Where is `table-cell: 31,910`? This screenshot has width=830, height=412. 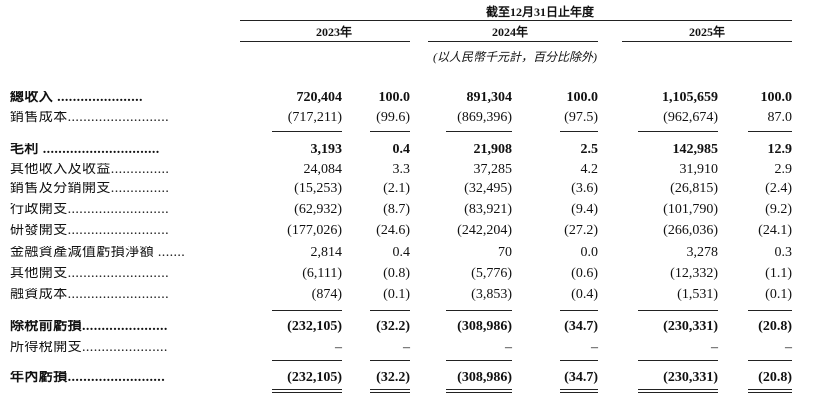
table-cell: 31,910 is located at coordinates (699, 169).